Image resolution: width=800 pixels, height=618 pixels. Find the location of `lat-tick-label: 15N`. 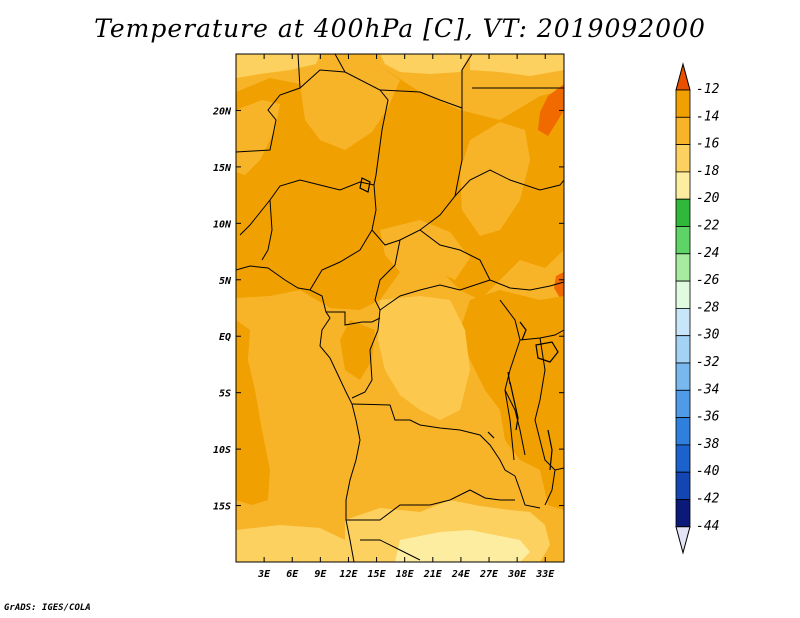

lat-tick-label: 15N is located at coordinates (222, 168).